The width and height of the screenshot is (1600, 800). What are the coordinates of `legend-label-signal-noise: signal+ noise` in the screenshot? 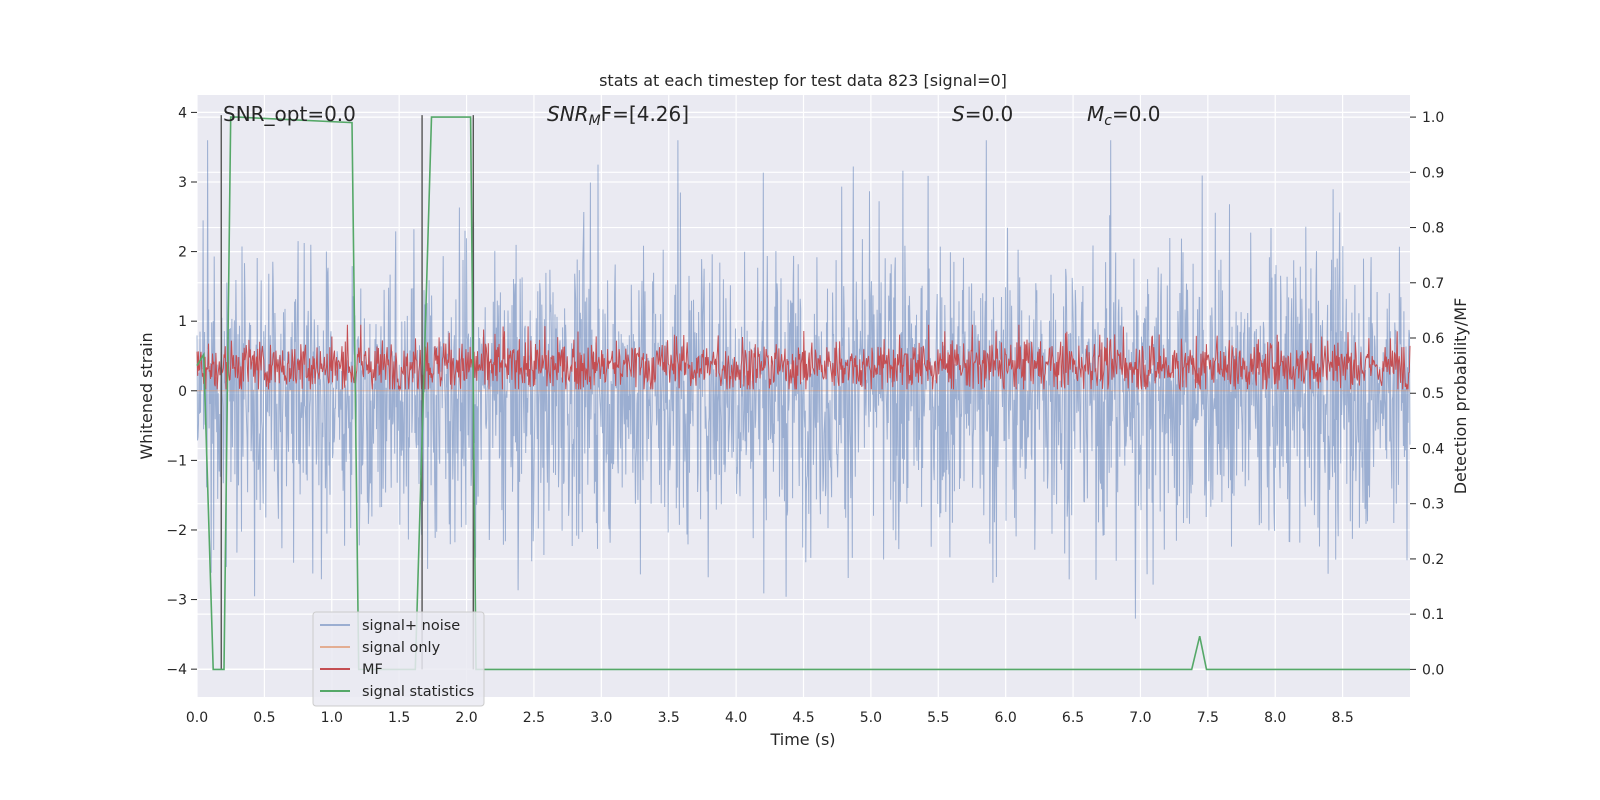 It's located at (411, 626).